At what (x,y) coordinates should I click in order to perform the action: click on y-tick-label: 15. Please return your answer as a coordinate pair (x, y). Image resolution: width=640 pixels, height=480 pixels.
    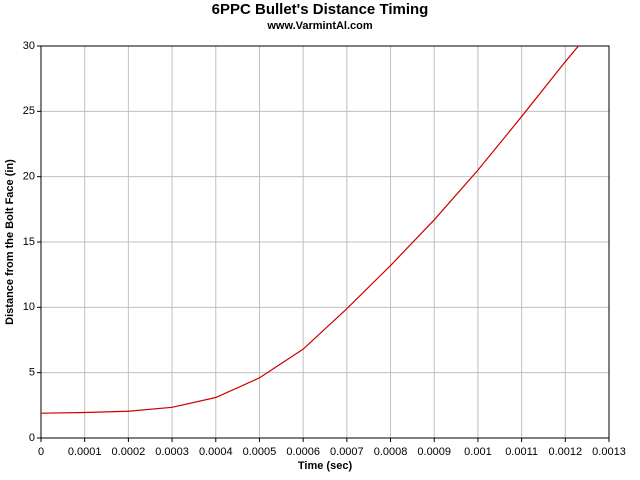
    Looking at the image, I should click on (29, 242).